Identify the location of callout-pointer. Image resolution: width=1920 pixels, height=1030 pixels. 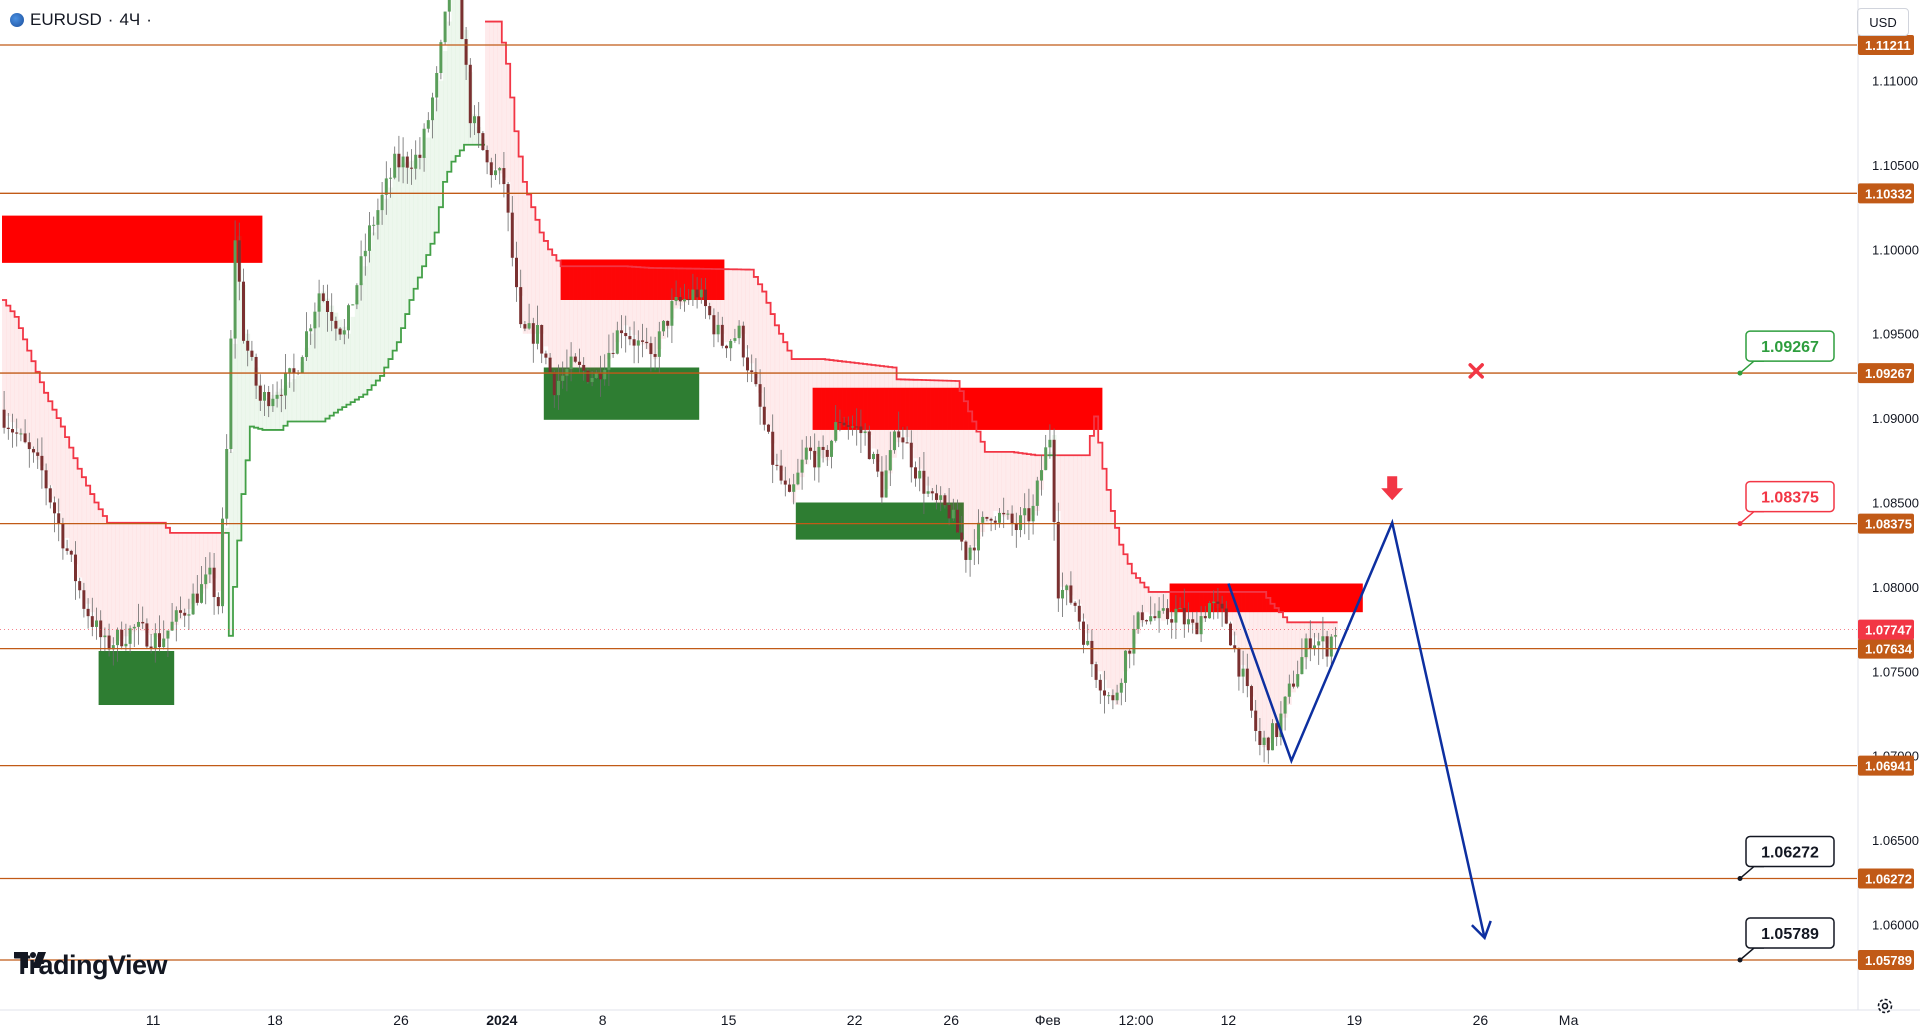
(1751, 517).